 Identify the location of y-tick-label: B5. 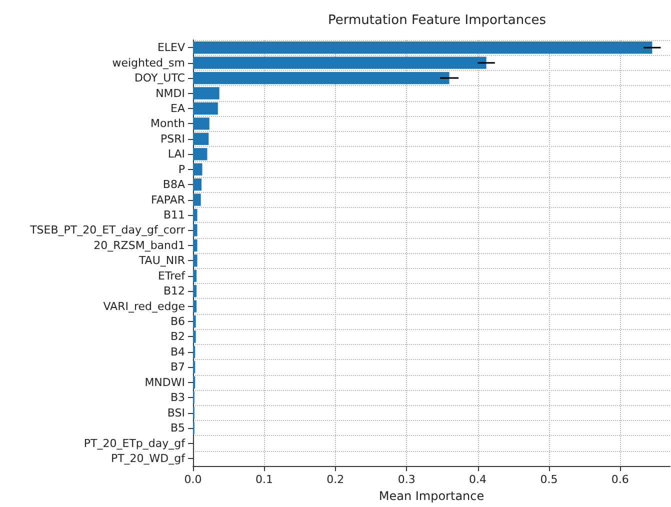
(177, 428).